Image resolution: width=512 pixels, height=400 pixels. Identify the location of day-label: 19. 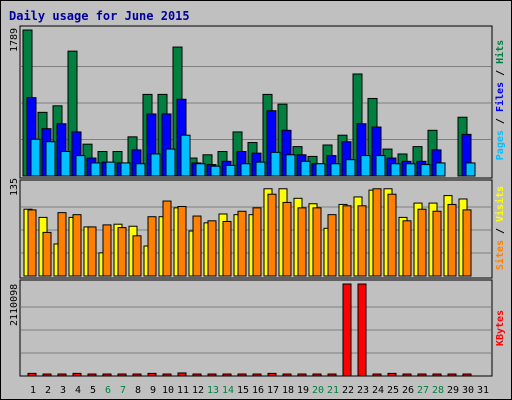
(303, 390).